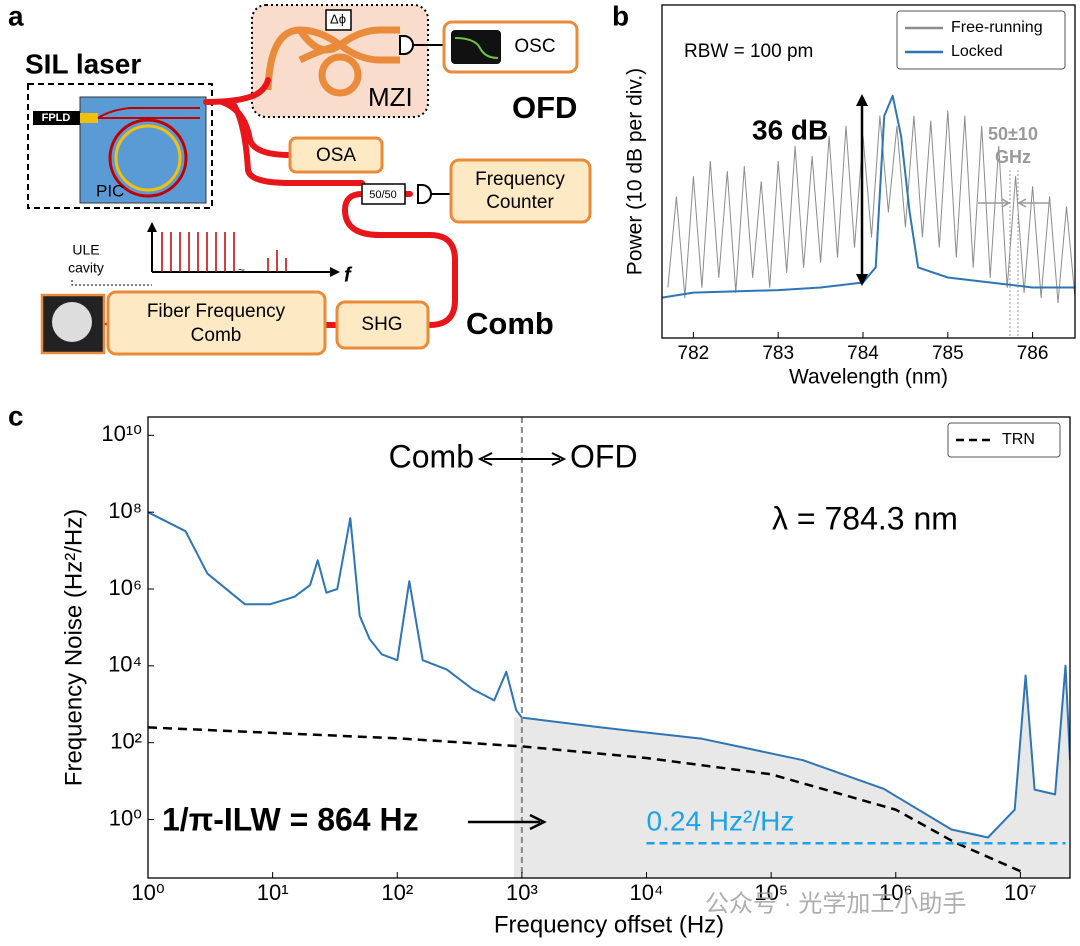  Describe the element at coordinates (86, 268) in the screenshot. I see `ule-label: cavity` at that location.